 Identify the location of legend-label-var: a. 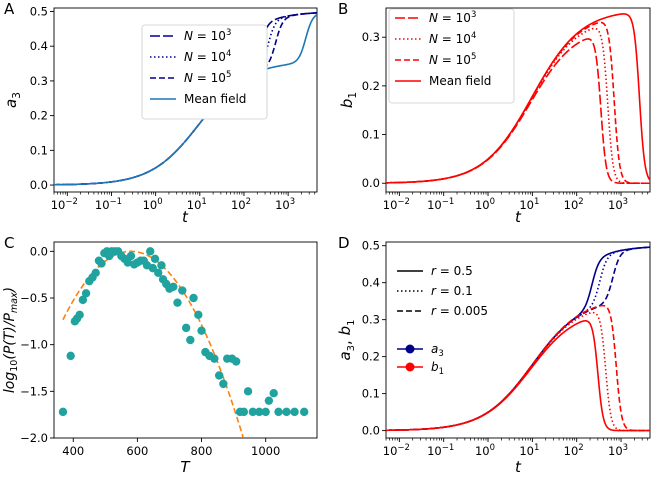
(434, 349).